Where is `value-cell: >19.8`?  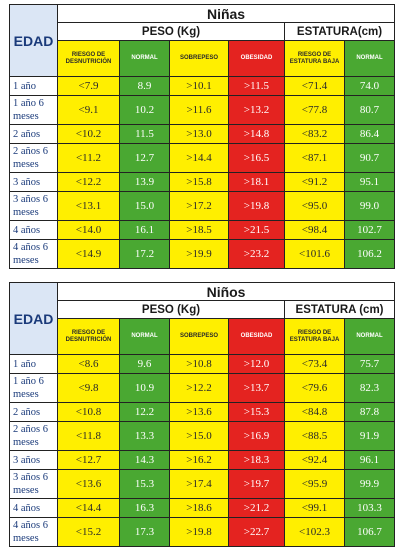
value-cell: >19.8 is located at coordinates (256, 206).